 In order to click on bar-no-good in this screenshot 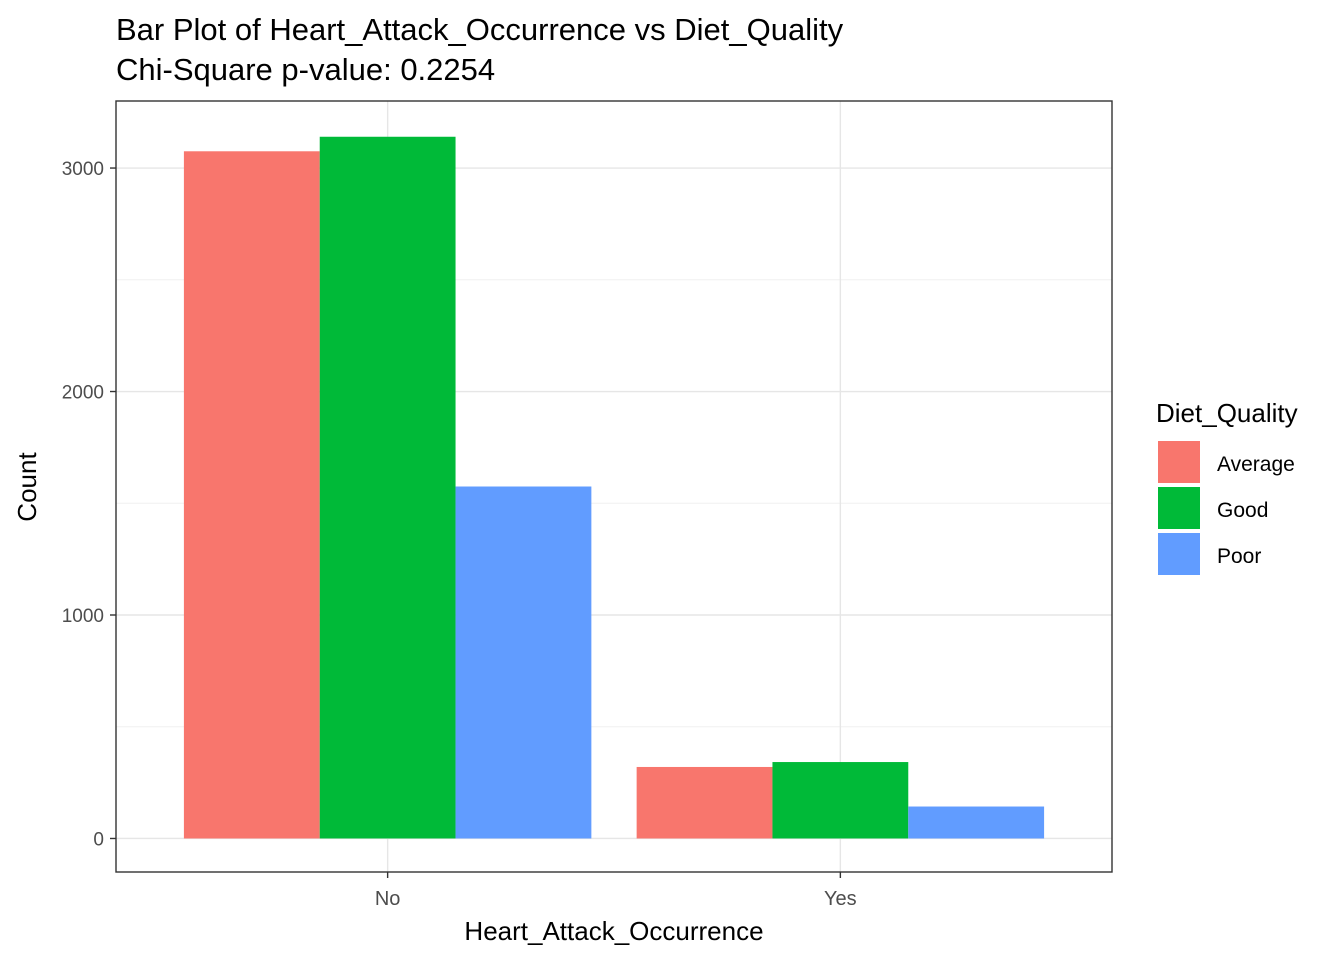, I will do `click(387, 487)`.